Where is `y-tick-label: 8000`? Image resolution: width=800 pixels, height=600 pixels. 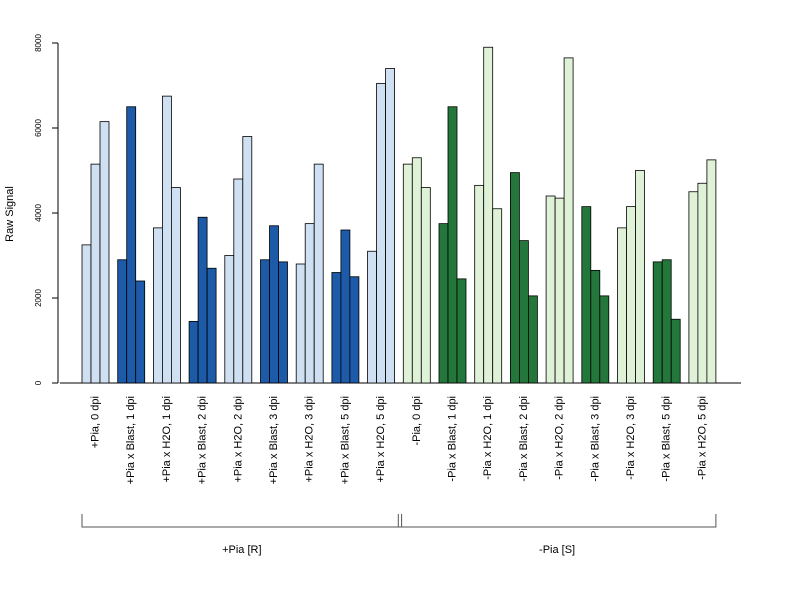 y-tick-label: 8000 is located at coordinates (38, 43).